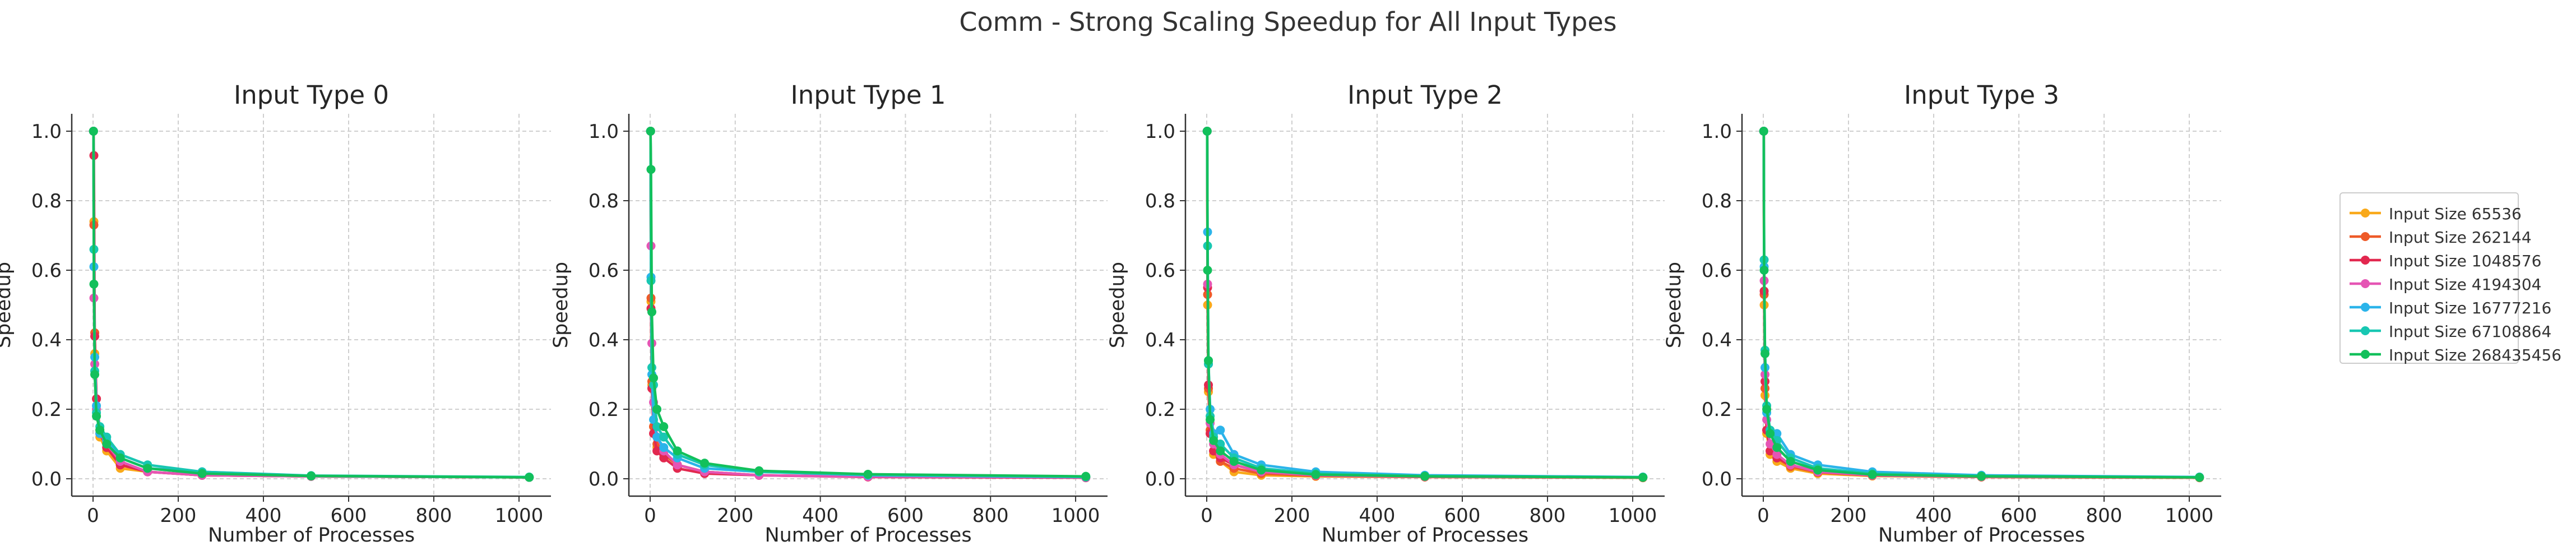  What do you see at coordinates (2470, 331) in the screenshot?
I see `legend-label: Input Size 67108864` at bounding box center [2470, 331].